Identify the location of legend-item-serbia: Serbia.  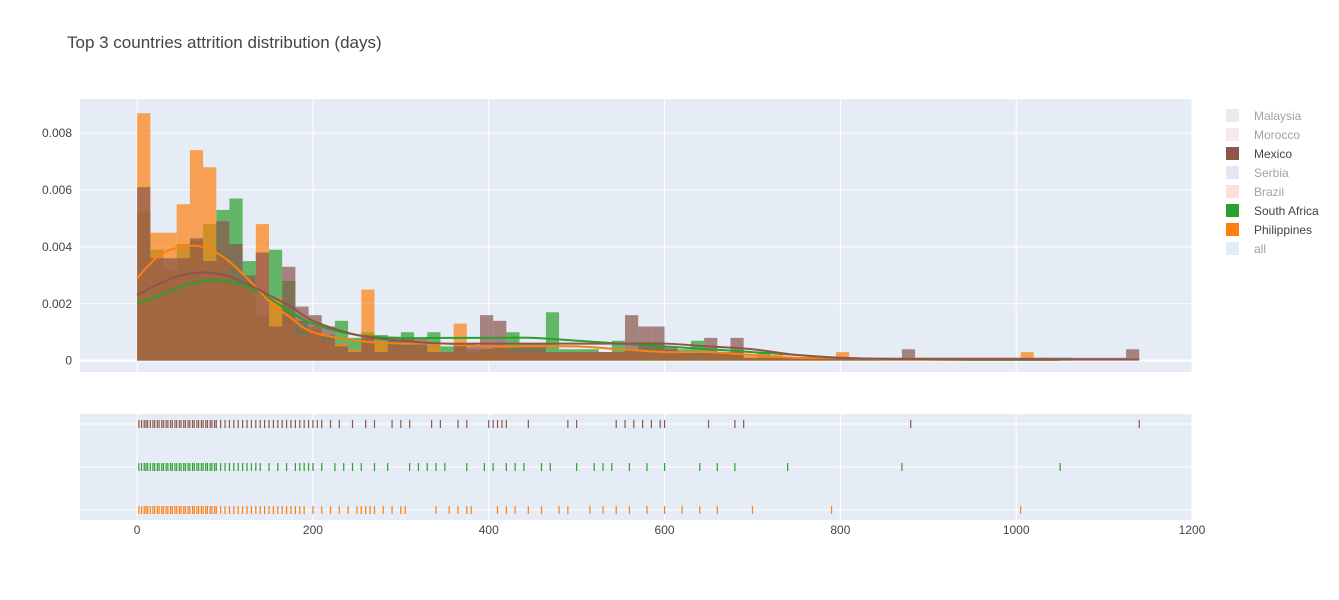
(1281, 172).